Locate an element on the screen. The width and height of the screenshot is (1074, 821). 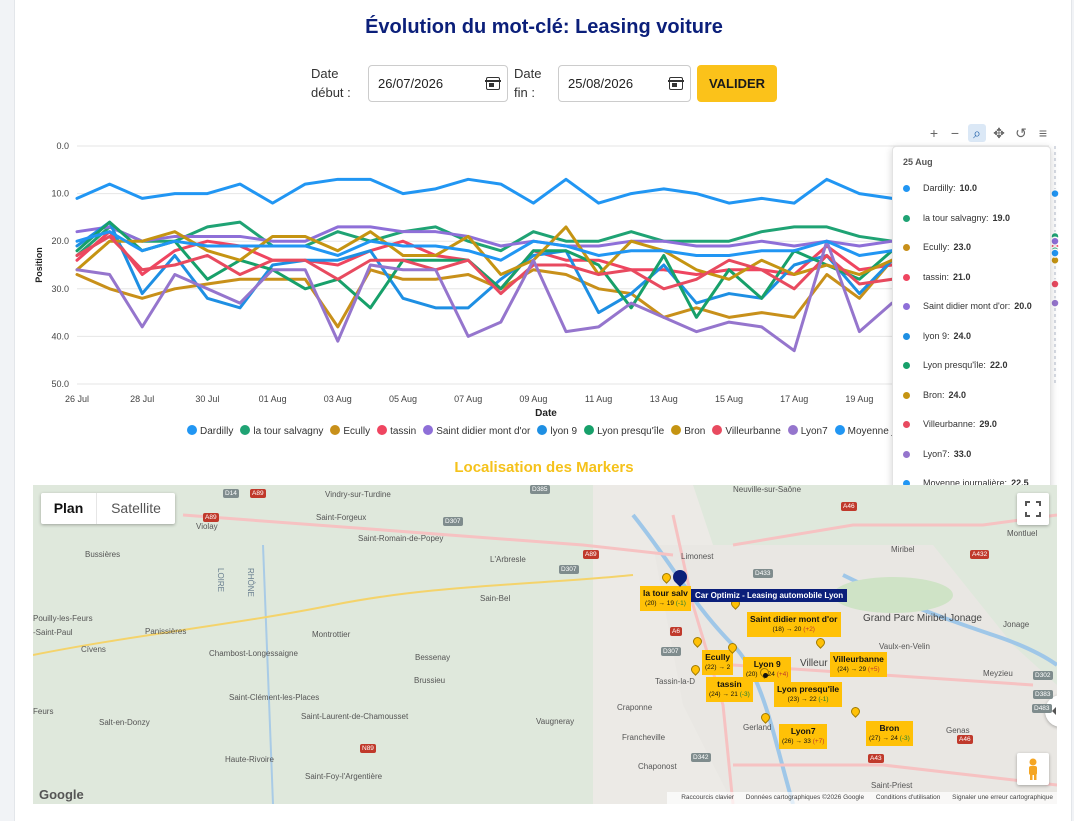
tooltip-series-name: Bron: 24.0 is located at coordinates (945, 394).